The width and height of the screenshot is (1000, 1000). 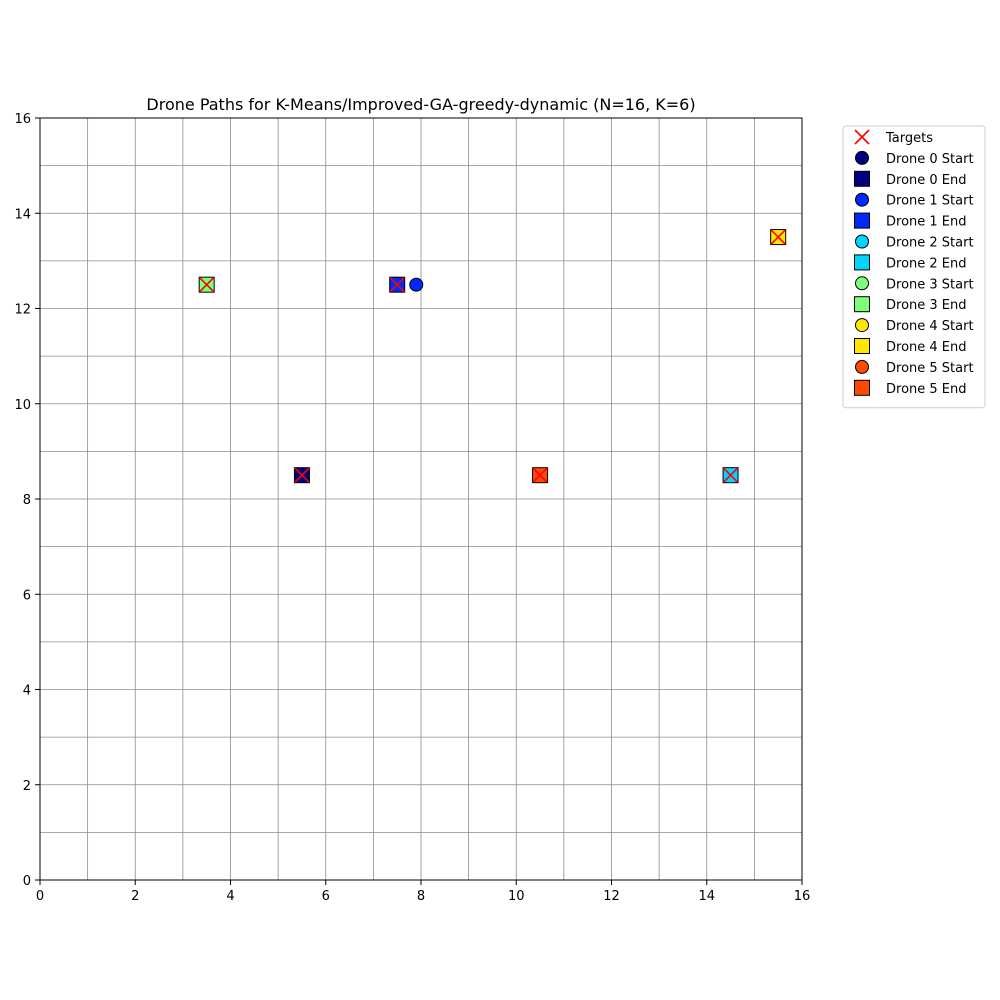 I want to click on y-tick-label: 12, so click(x=22, y=310).